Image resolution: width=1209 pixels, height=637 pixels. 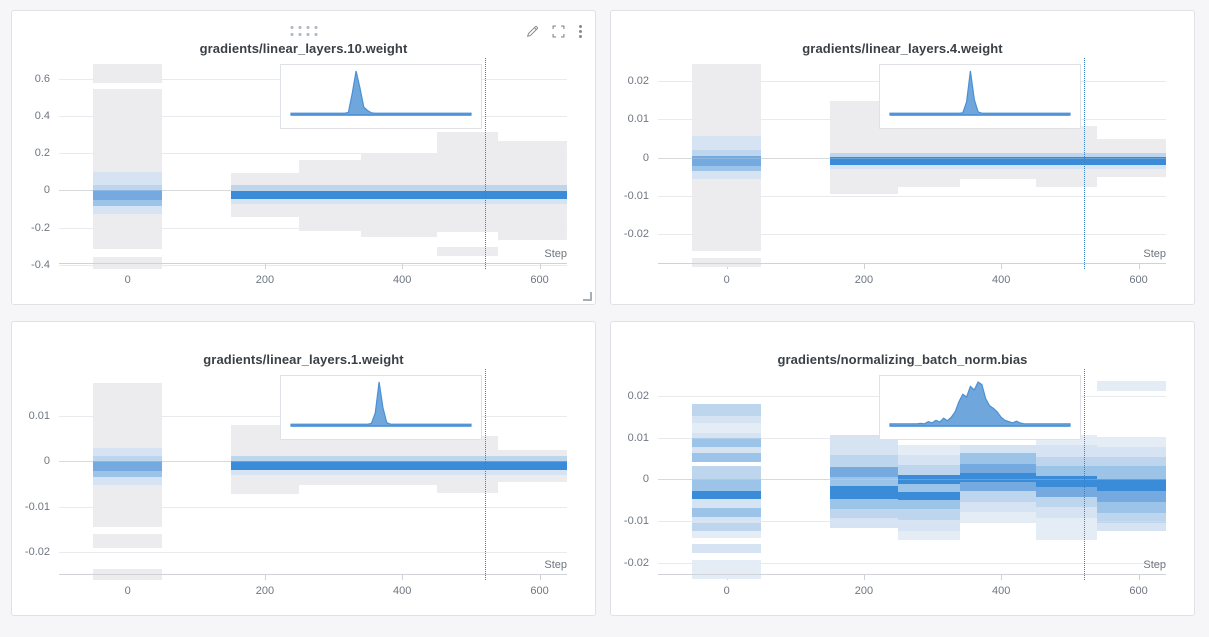 What do you see at coordinates (42, 115) in the screenshot?
I see `y-tick-label: 0.4` at bounding box center [42, 115].